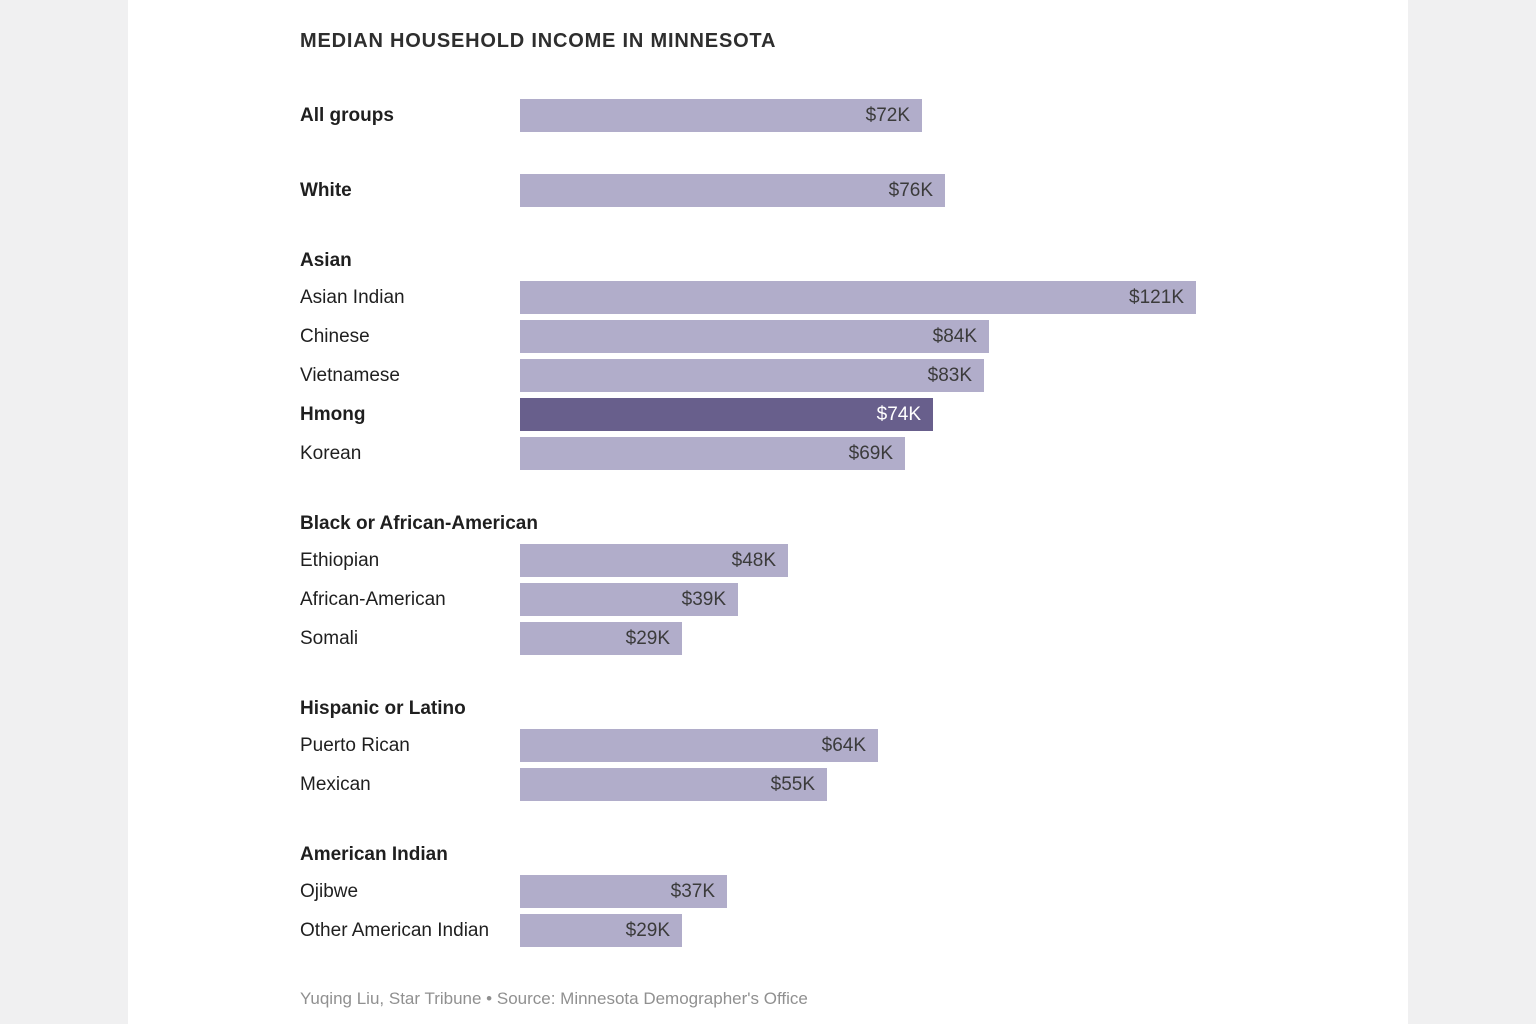 The width and height of the screenshot is (1536, 1024). I want to click on bar-value-label: $37K, so click(692, 891).